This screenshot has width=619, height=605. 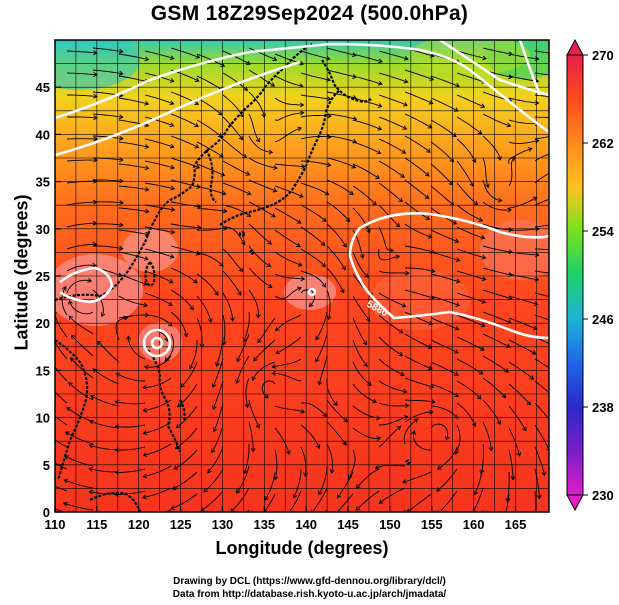 I want to click on y-axis: 0 5 10 15 20 25 30 35 40 45, so click(x=48, y=300).